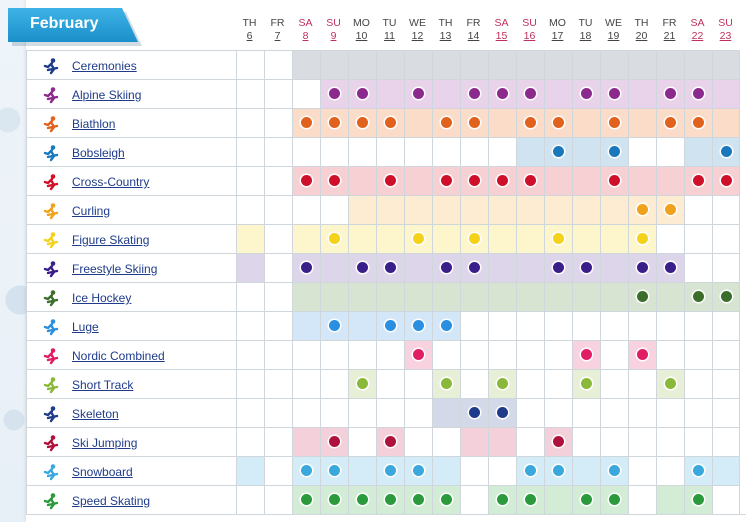 Image resolution: width=746 pixels, height=522 pixels. Describe the element at coordinates (105, 443) in the screenshot. I see `sport-link: Ski Jumping` at that location.